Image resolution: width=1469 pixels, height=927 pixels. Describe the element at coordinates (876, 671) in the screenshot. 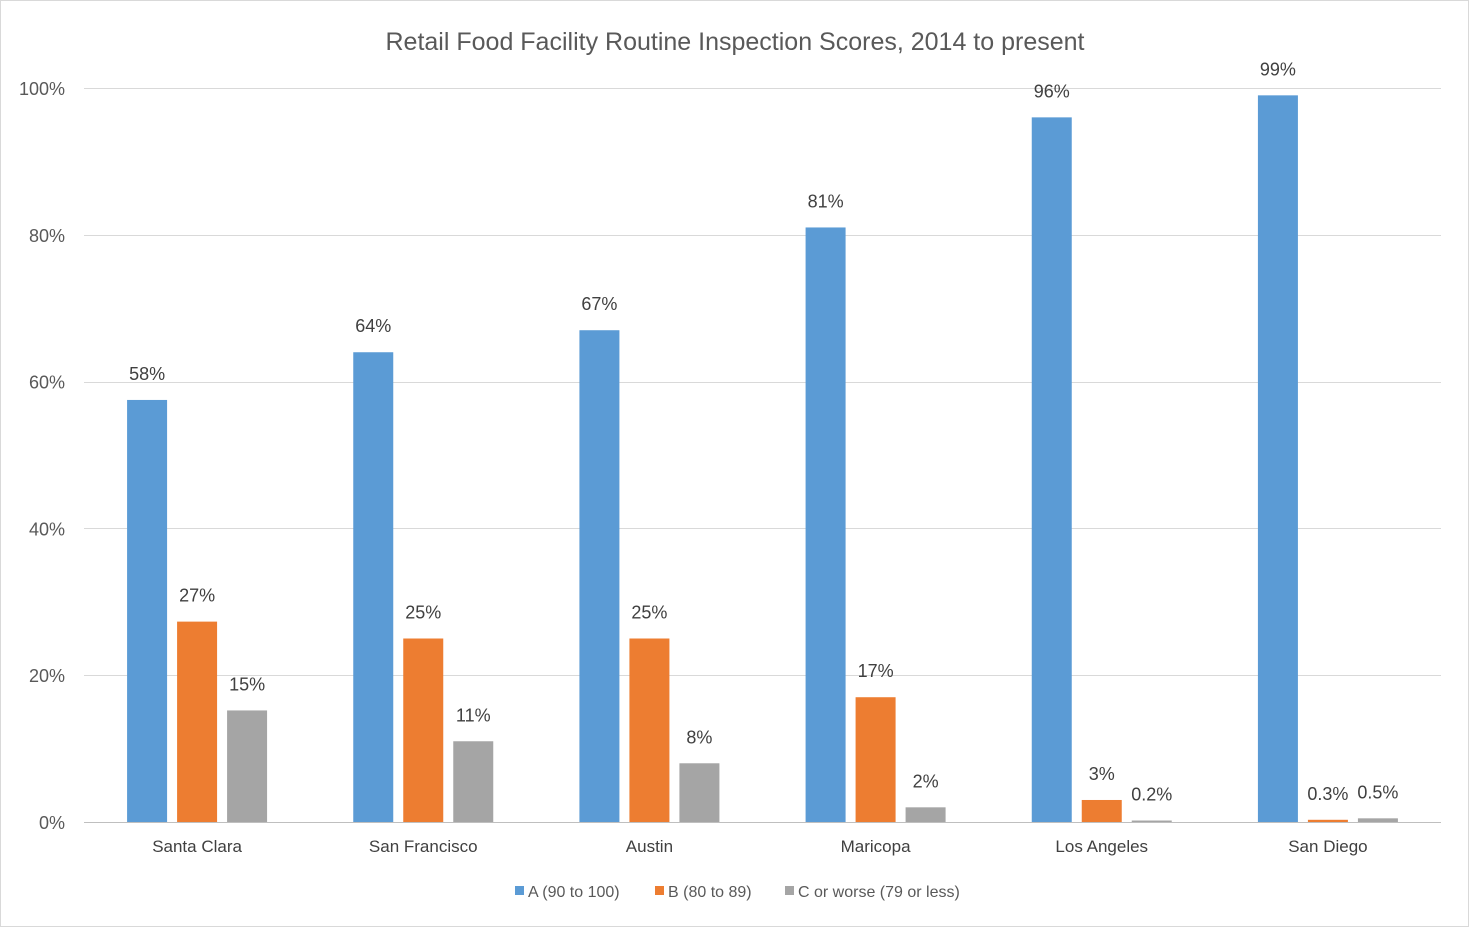

I see `data-label: 17%` at that location.